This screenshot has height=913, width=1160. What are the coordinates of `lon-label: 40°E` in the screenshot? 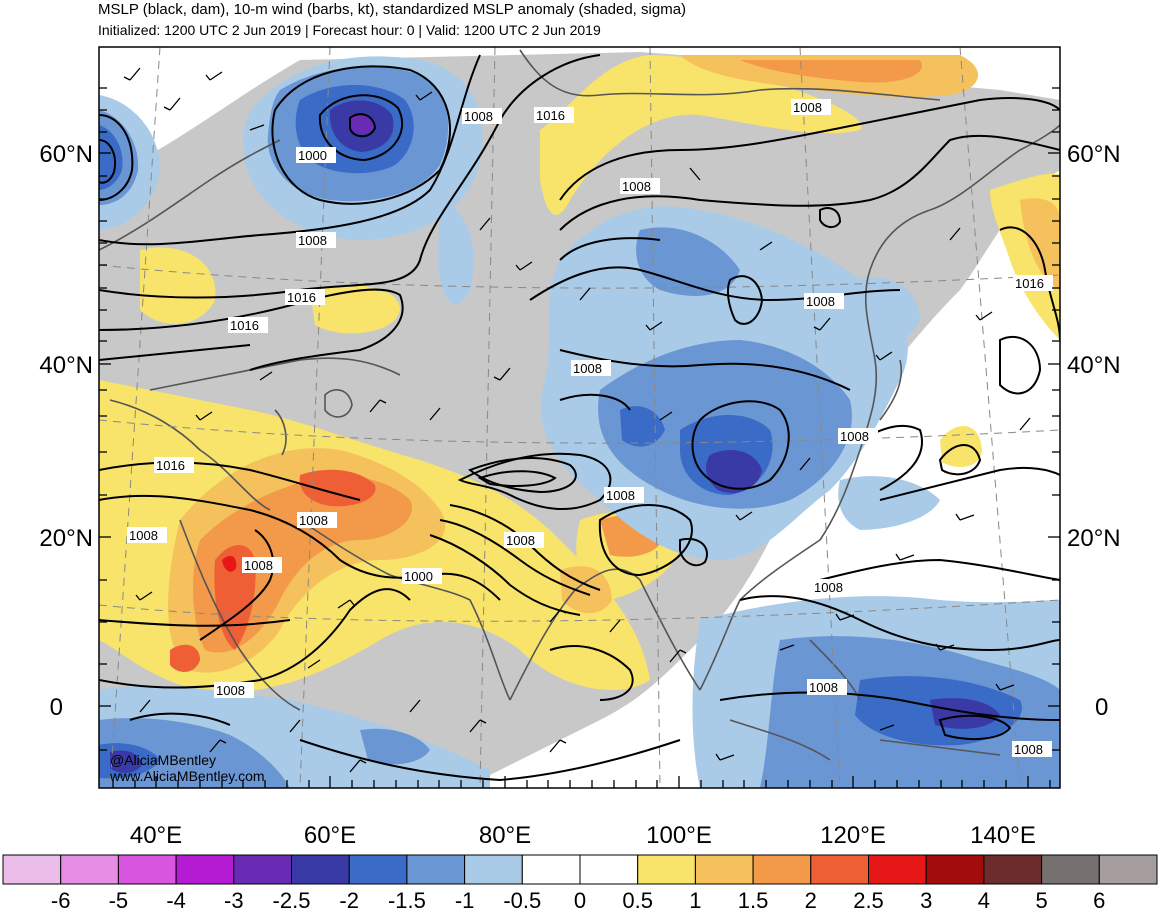 It's located at (156, 835).